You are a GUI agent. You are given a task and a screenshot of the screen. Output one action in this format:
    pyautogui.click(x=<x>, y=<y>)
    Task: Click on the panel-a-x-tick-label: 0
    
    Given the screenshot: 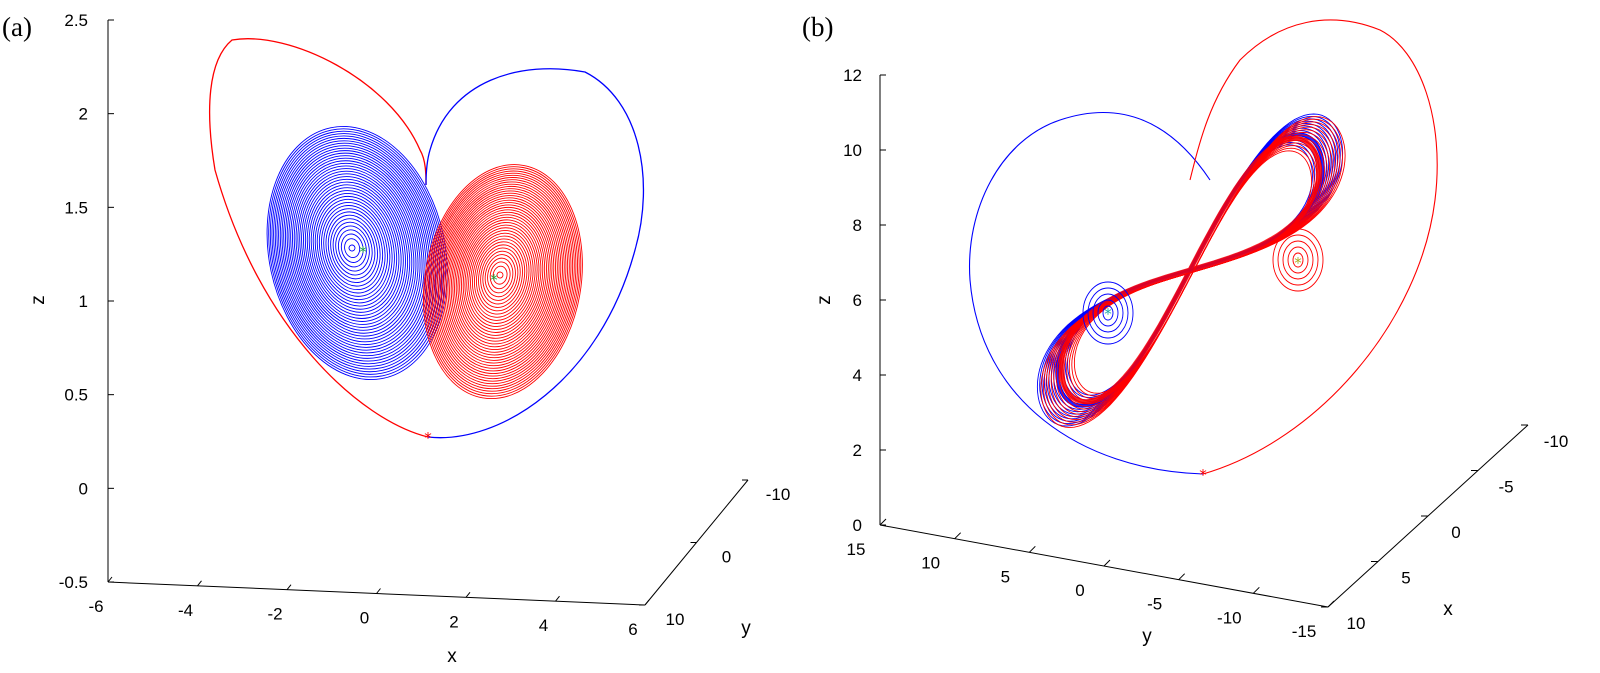 What is the action you would take?
    pyautogui.click(x=364, y=618)
    